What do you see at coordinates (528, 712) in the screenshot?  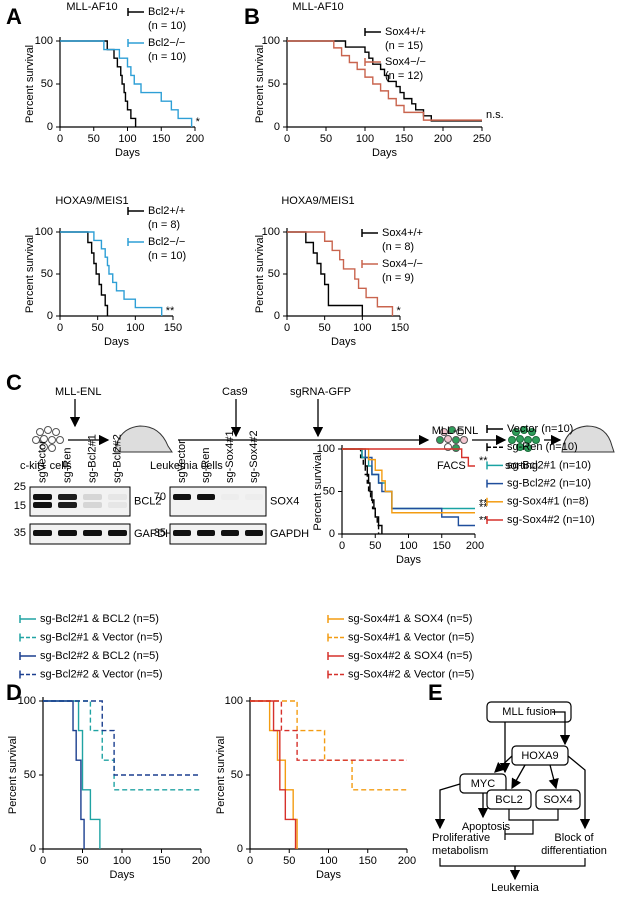 I see `node: MLL fusion` at bounding box center [528, 712].